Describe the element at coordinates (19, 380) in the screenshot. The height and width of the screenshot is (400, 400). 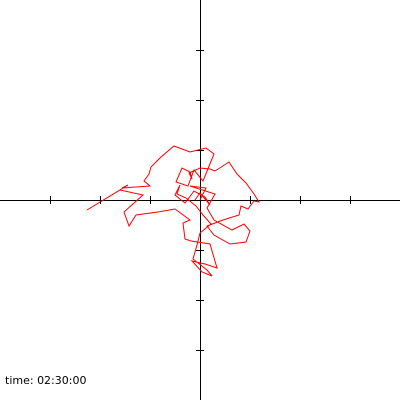
I see `time-label: time:` at that location.